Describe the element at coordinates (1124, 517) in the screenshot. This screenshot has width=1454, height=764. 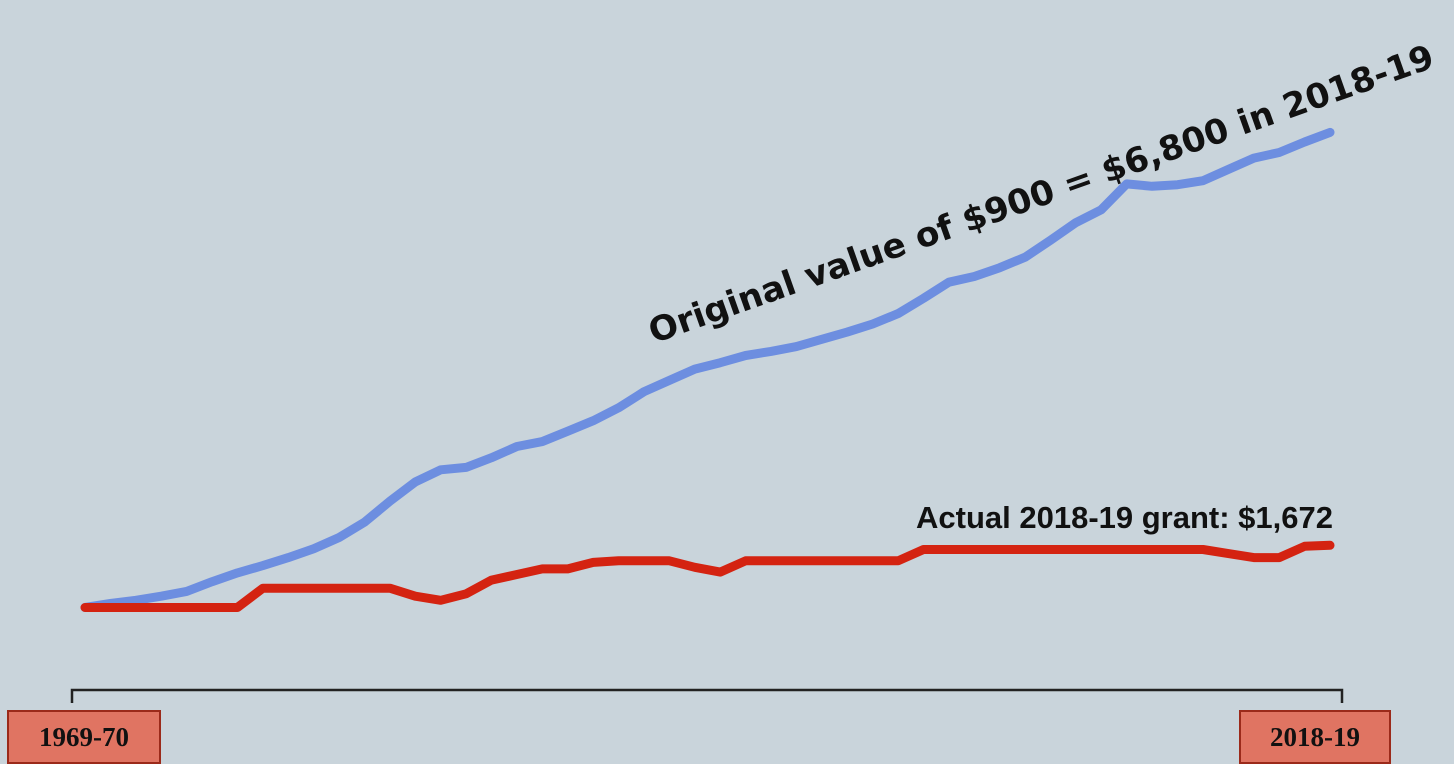
I see `annotation: Actual 2018-19 grant: $1,672` at that location.